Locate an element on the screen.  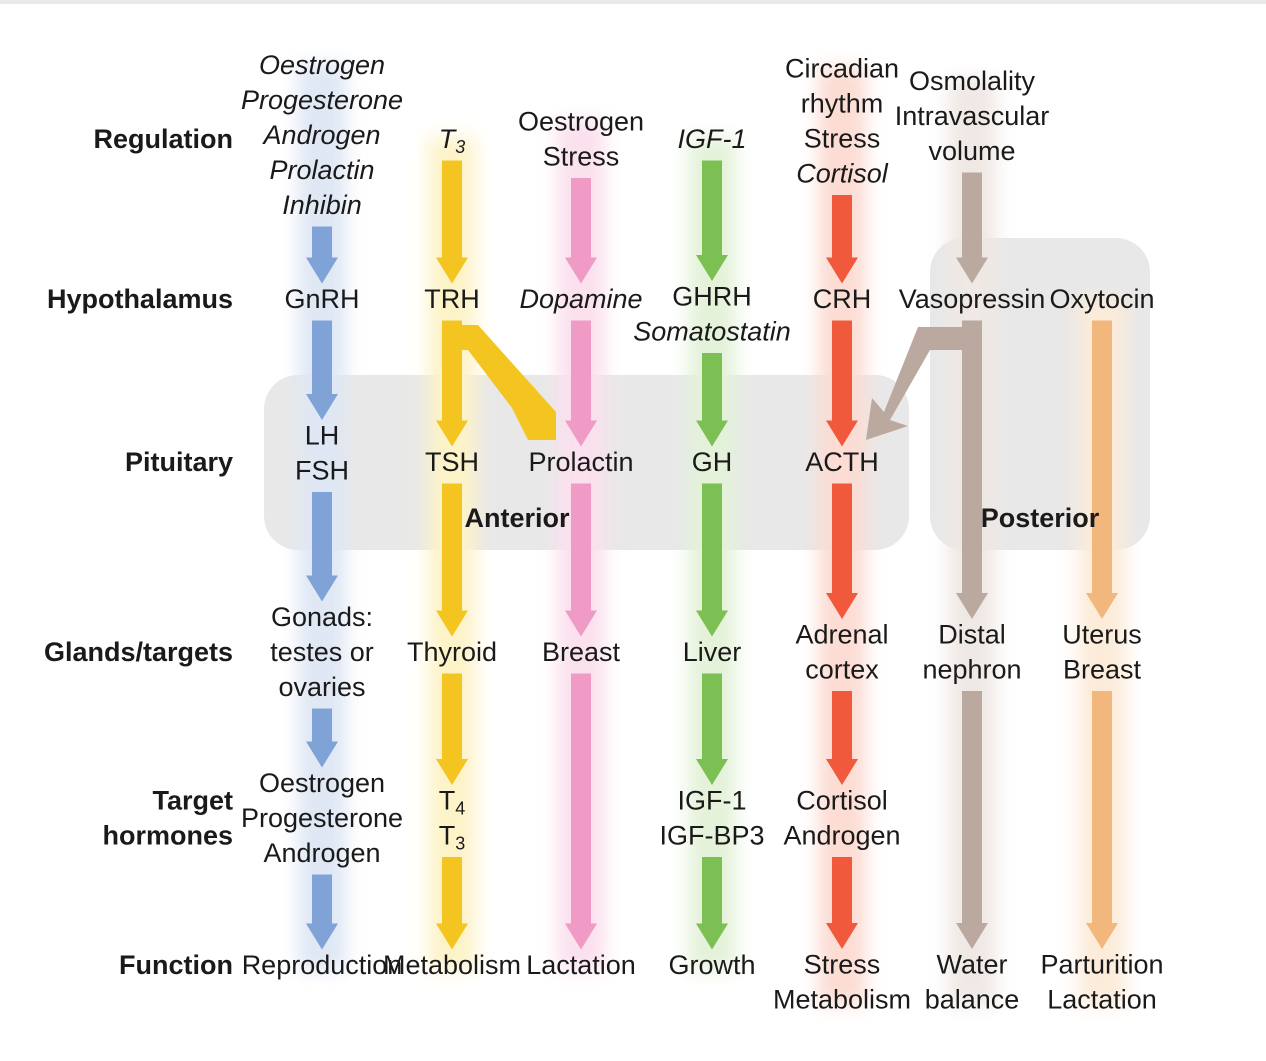
prolactin-function-text-line: Lactation is located at coordinates (581, 965).